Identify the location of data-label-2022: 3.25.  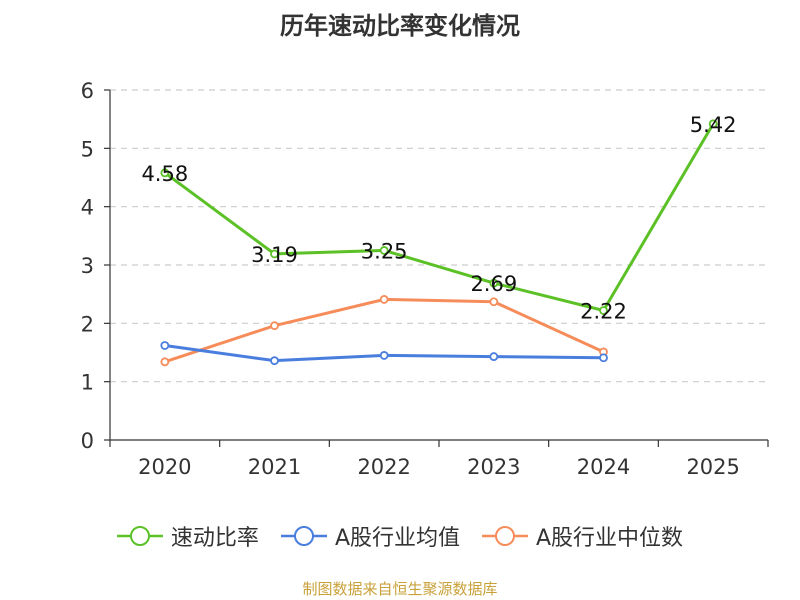
(384, 251).